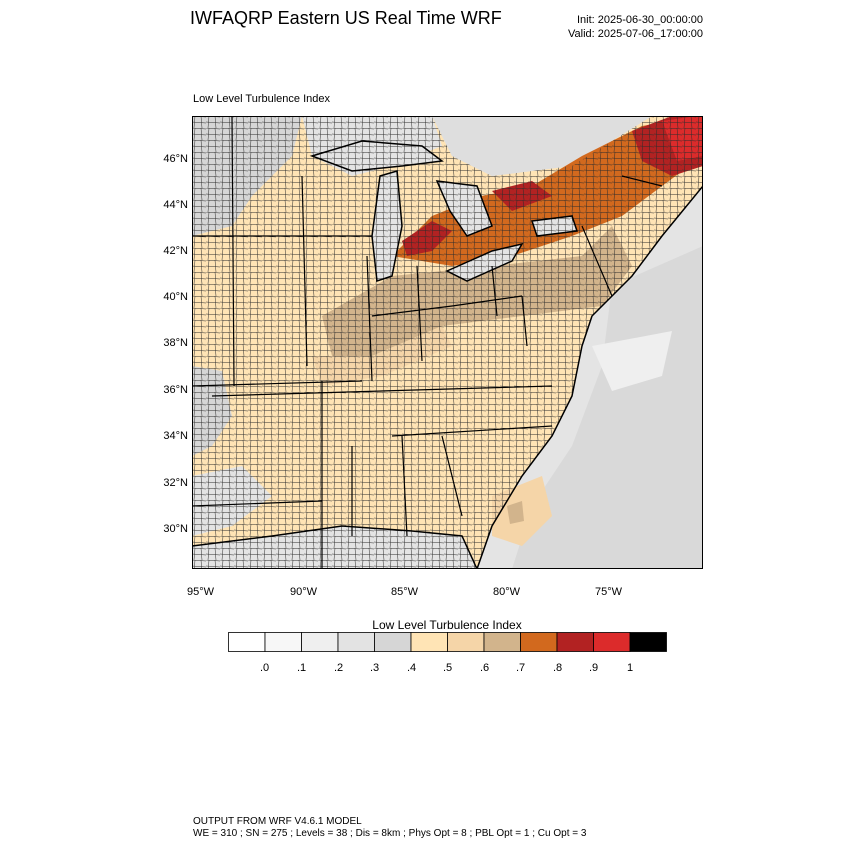  Describe the element at coordinates (635, 34) in the screenshot. I see `valid-time: Valid: 2025-07-06_17:00:00` at that location.